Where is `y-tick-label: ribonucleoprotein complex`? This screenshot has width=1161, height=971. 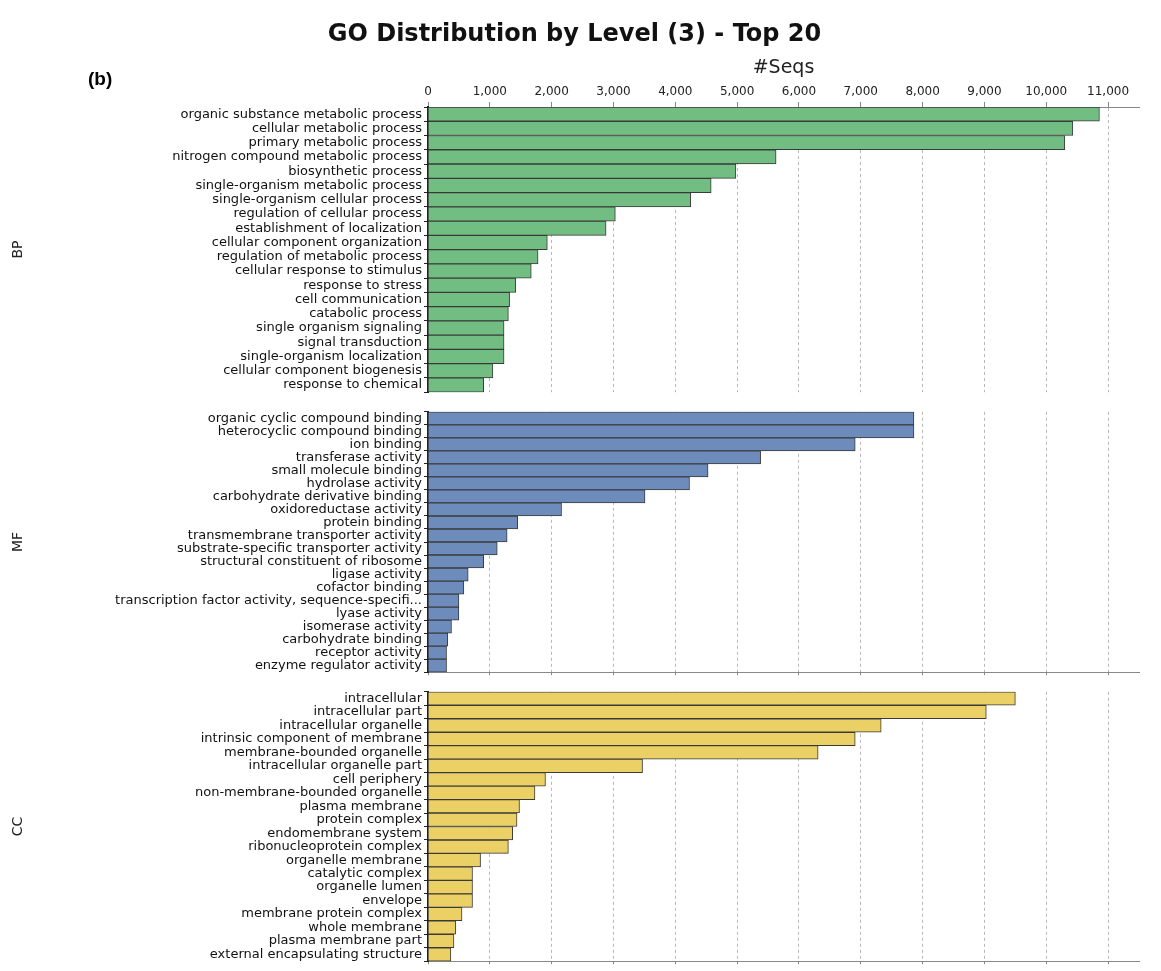
y-tick-label: ribonucleoprotein complex is located at coordinates (335, 846).